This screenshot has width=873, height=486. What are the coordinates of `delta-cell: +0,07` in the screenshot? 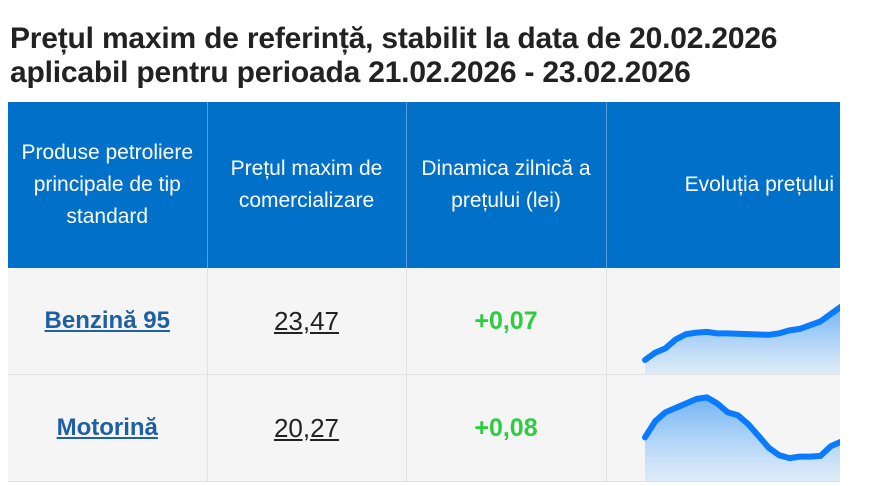 It's located at (506, 321).